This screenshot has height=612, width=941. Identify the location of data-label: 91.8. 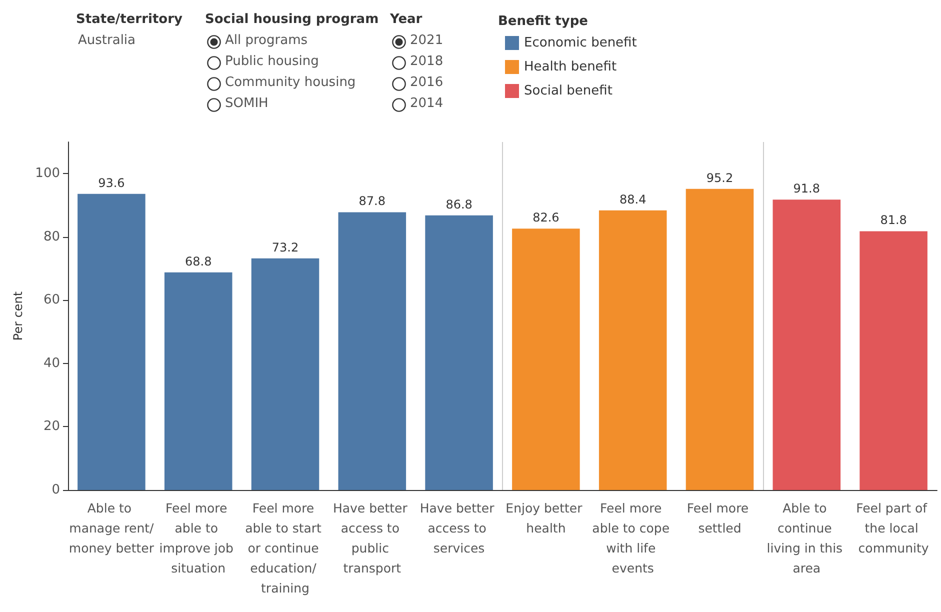
(806, 189).